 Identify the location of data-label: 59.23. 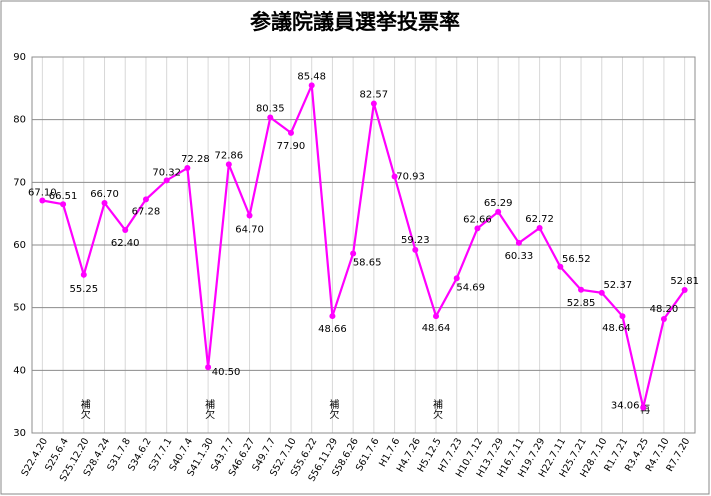
(415, 240).